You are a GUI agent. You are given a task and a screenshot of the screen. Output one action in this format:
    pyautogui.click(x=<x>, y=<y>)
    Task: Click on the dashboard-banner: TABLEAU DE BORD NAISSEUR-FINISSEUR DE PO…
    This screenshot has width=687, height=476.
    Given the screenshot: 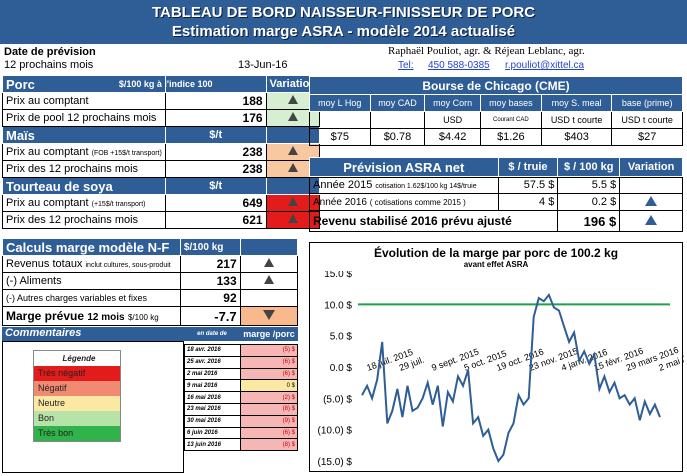 What is the action you would take?
    pyautogui.click(x=343, y=22)
    